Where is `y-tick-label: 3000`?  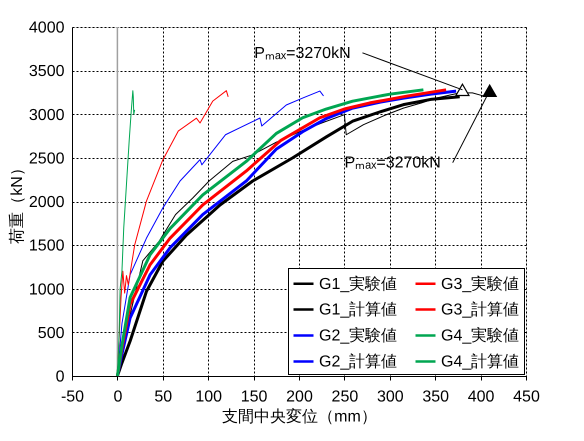 y-tick-label: 3000 is located at coordinates (46, 115).